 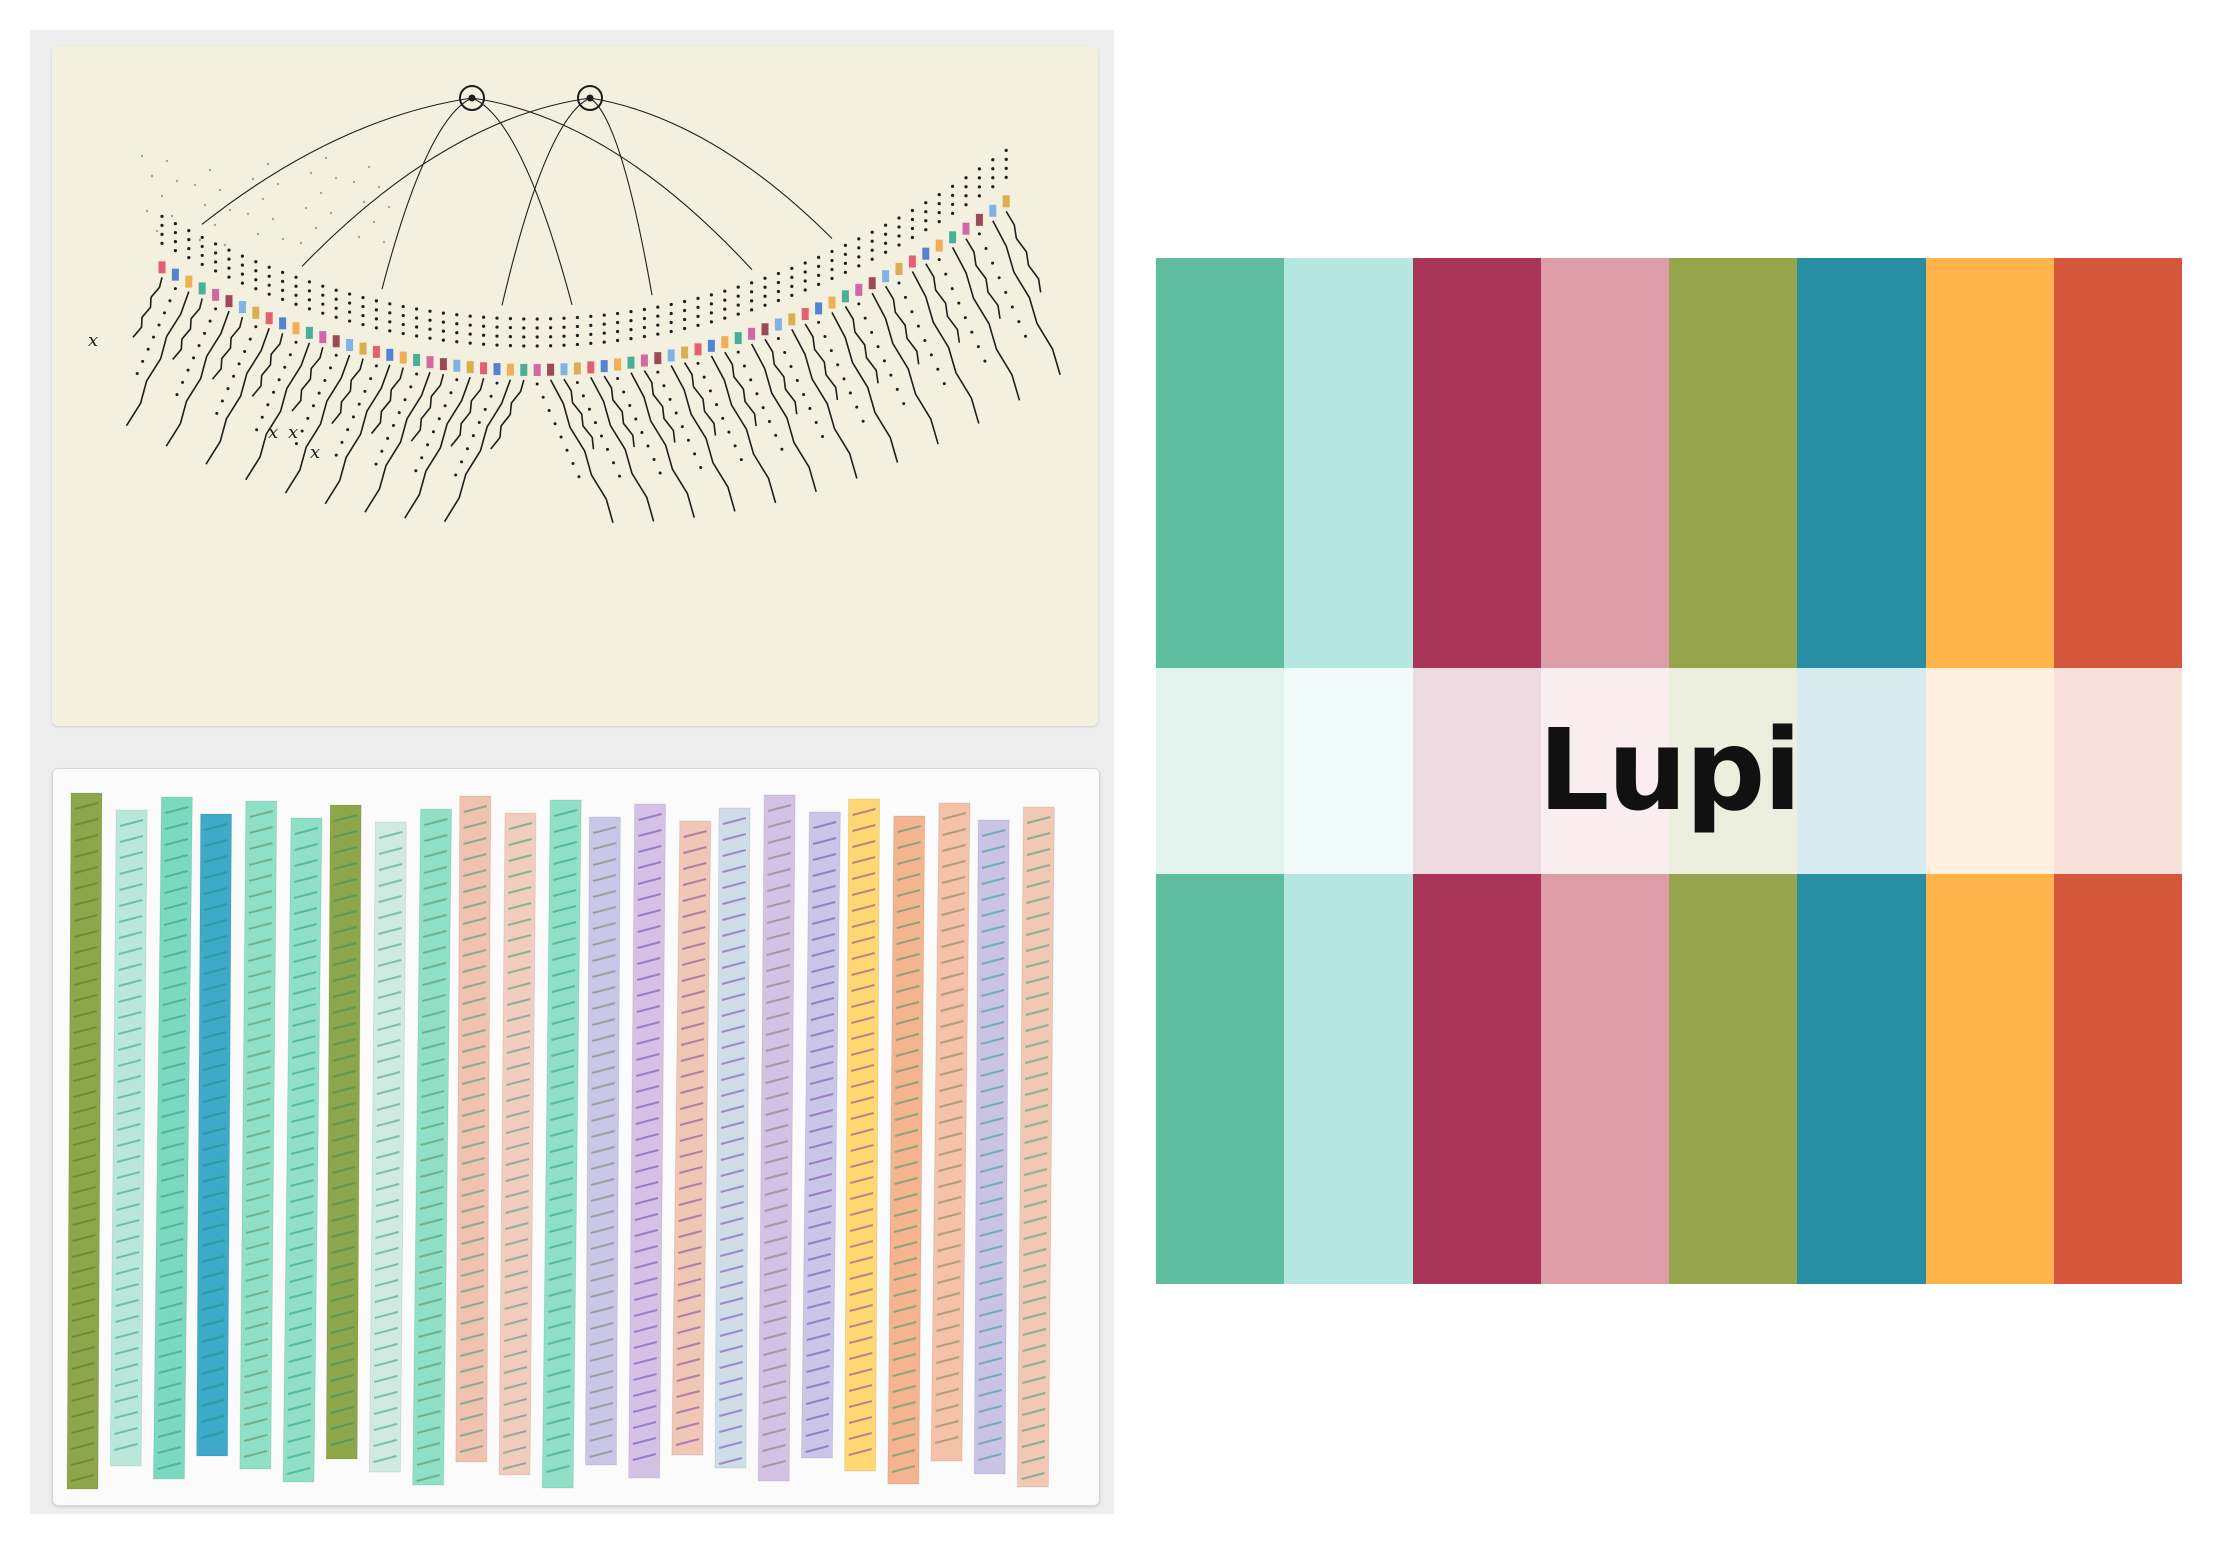 What do you see at coordinates (1733, 771) in the screenshot?
I see `poster-band` at bounding box center [1733, 771].